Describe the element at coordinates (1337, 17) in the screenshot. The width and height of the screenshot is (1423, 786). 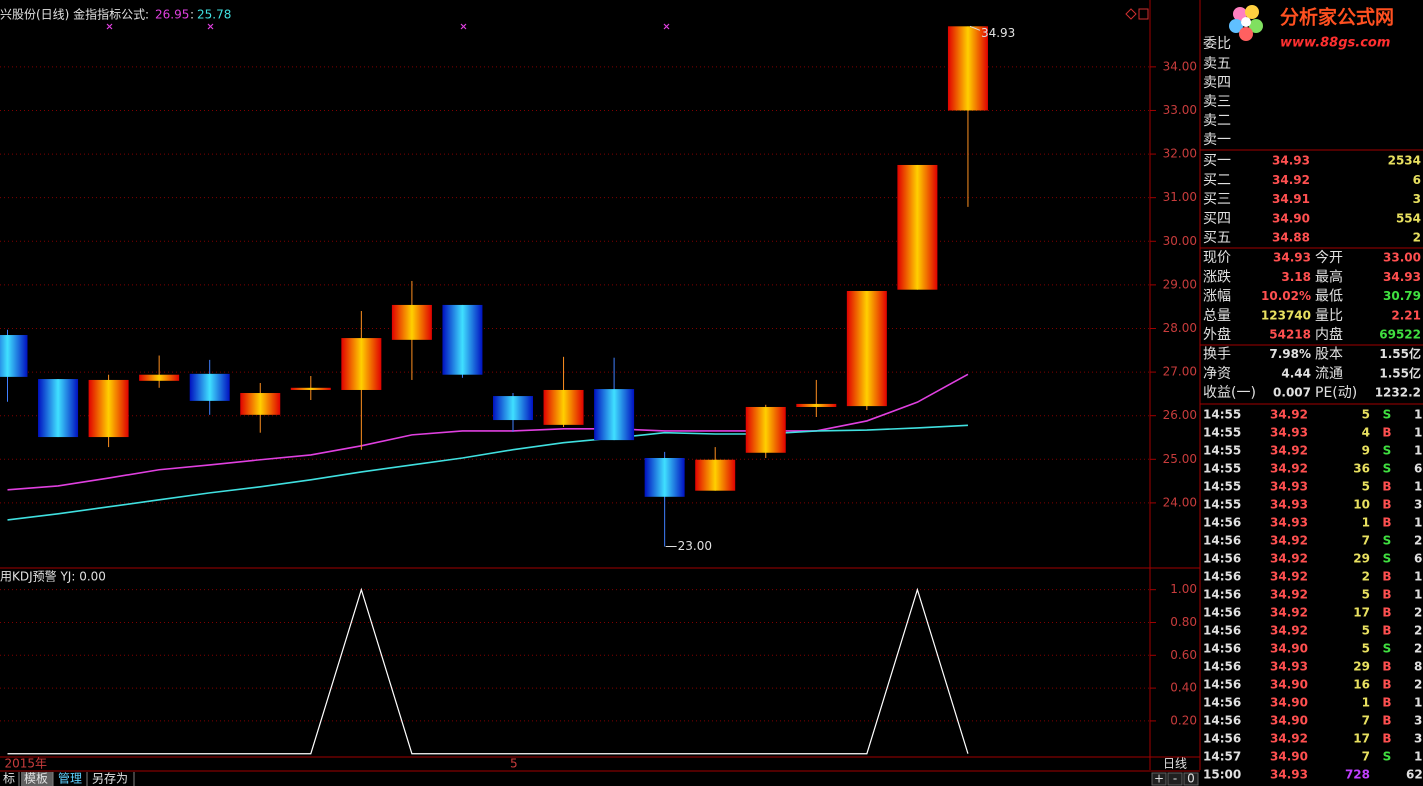
I see `logo-name: 分析家公式网` at that location.